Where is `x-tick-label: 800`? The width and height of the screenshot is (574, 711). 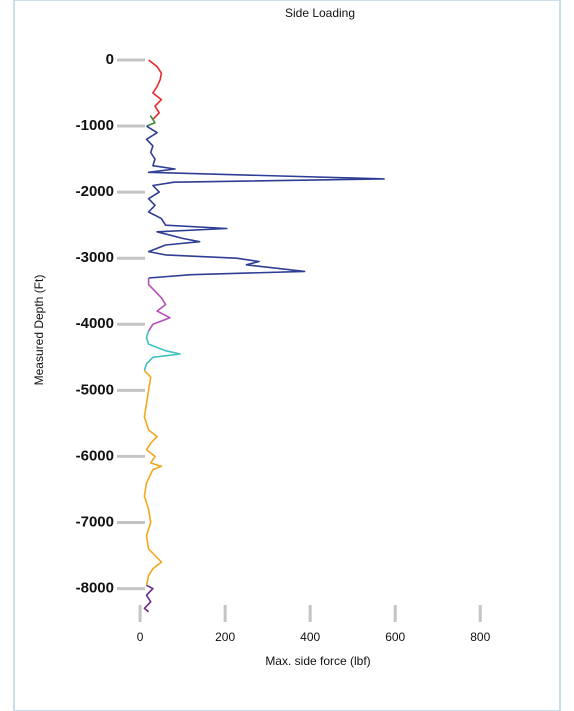
x-tick-label: 800 is located at coordinates (480, 637).